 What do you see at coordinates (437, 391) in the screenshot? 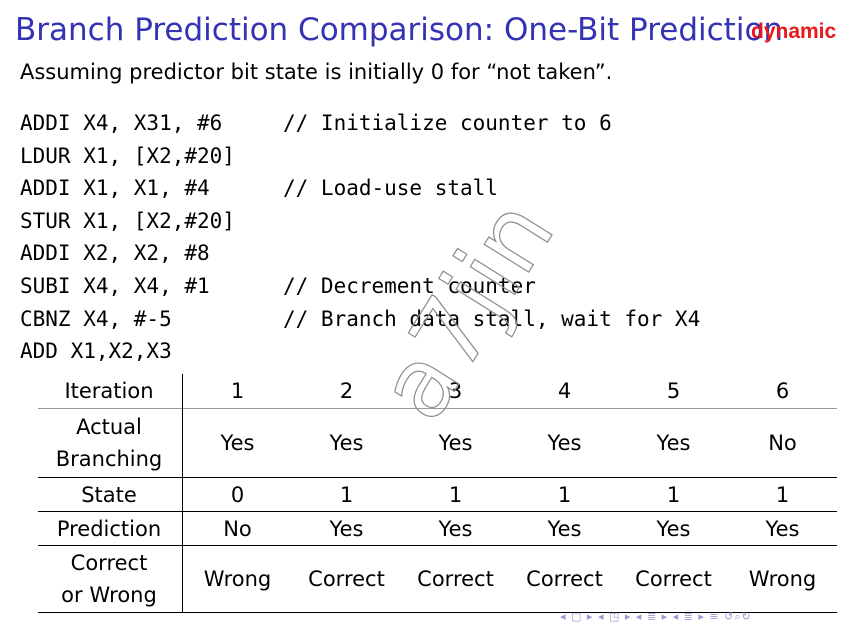
I see `iteration-row: Iteration 1 2 3 4 5 6` at bounding box center [437, 391].